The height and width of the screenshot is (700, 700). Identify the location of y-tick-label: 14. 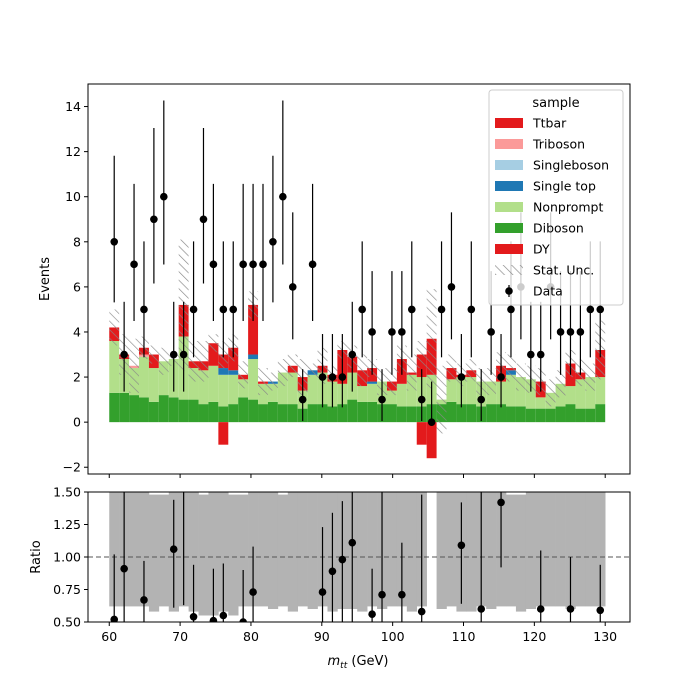
(73, 106).